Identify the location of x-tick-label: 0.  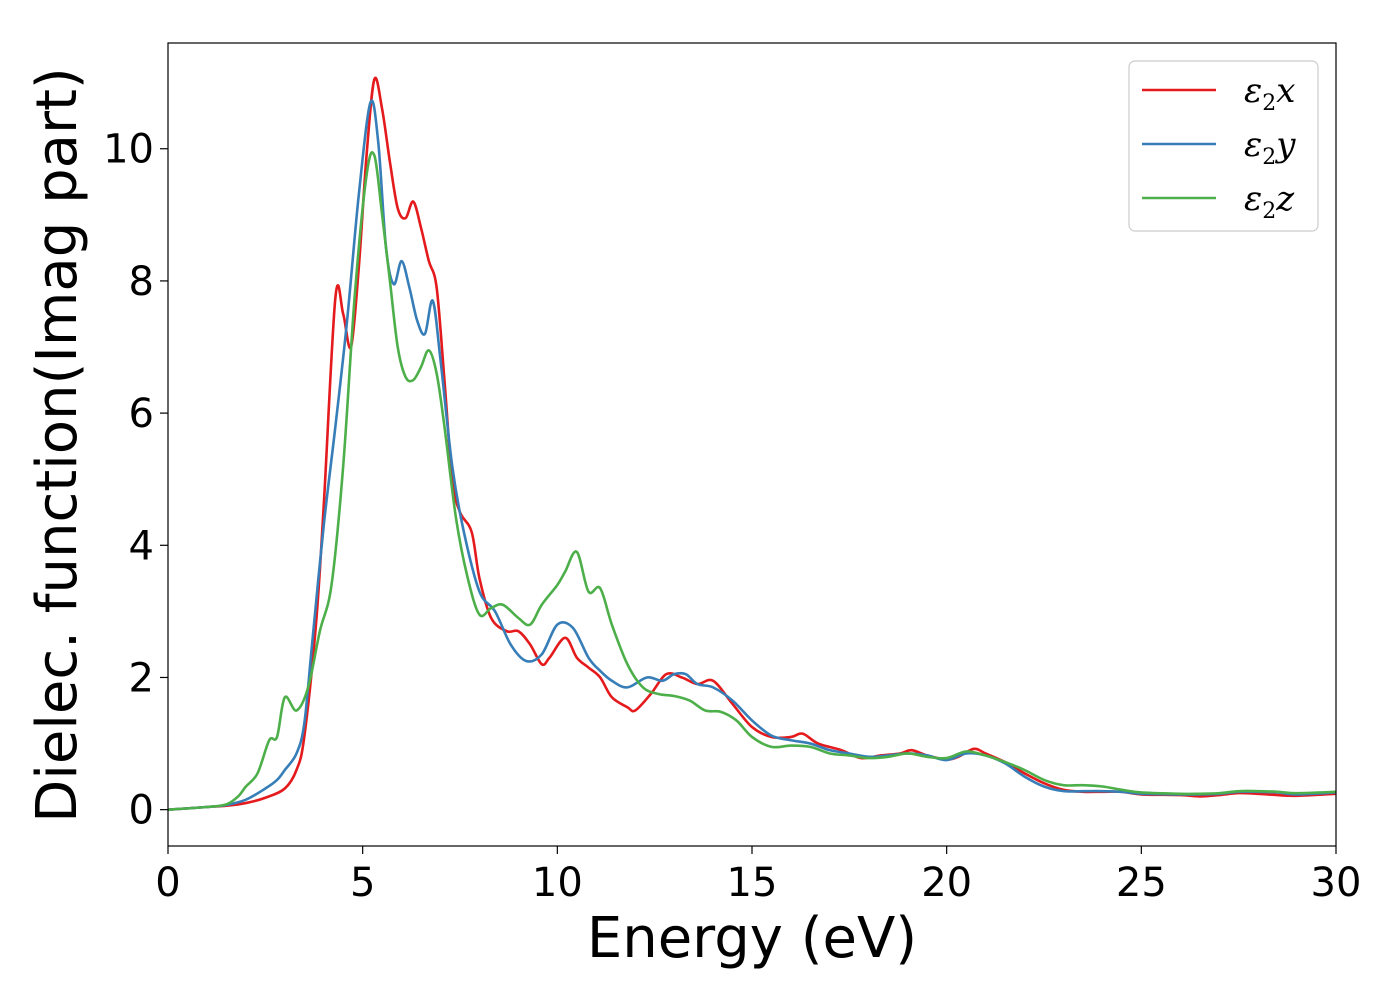
(167, 883).